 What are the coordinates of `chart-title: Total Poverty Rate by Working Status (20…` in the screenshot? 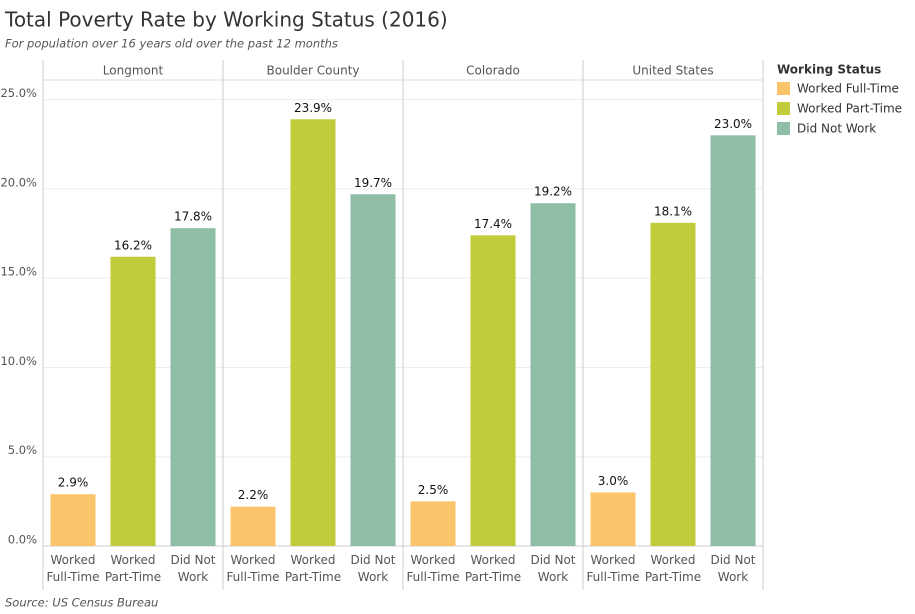 It's located at (226, 20).